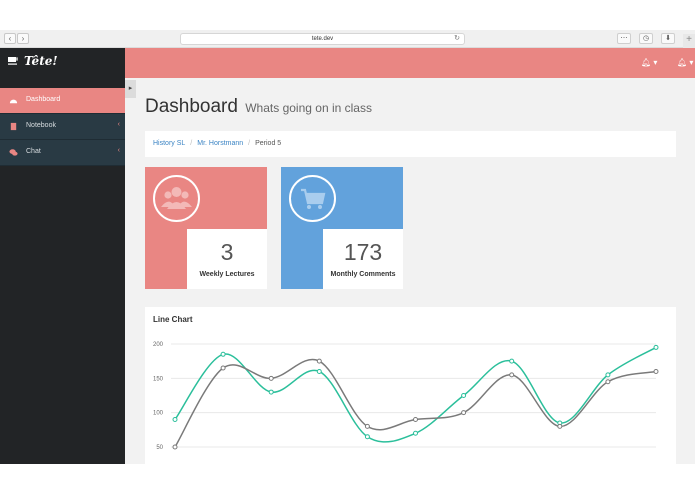 This screenshot has width=695, height=494. What do you see at coordinates (13, 152) in the screenshot?
I see `chat-icon` at bounding box center [13, 152].